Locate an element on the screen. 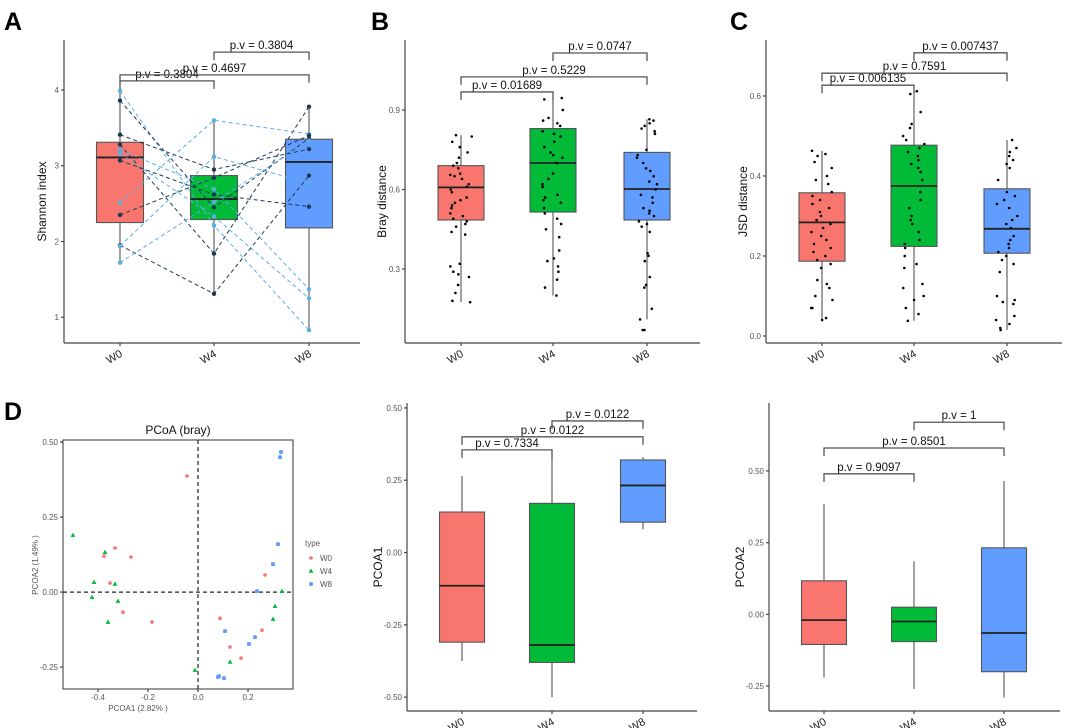 The width and height of the screenshot is (1065, 728). y-tick-label: 0.2 is located at coordinates (756, 256).